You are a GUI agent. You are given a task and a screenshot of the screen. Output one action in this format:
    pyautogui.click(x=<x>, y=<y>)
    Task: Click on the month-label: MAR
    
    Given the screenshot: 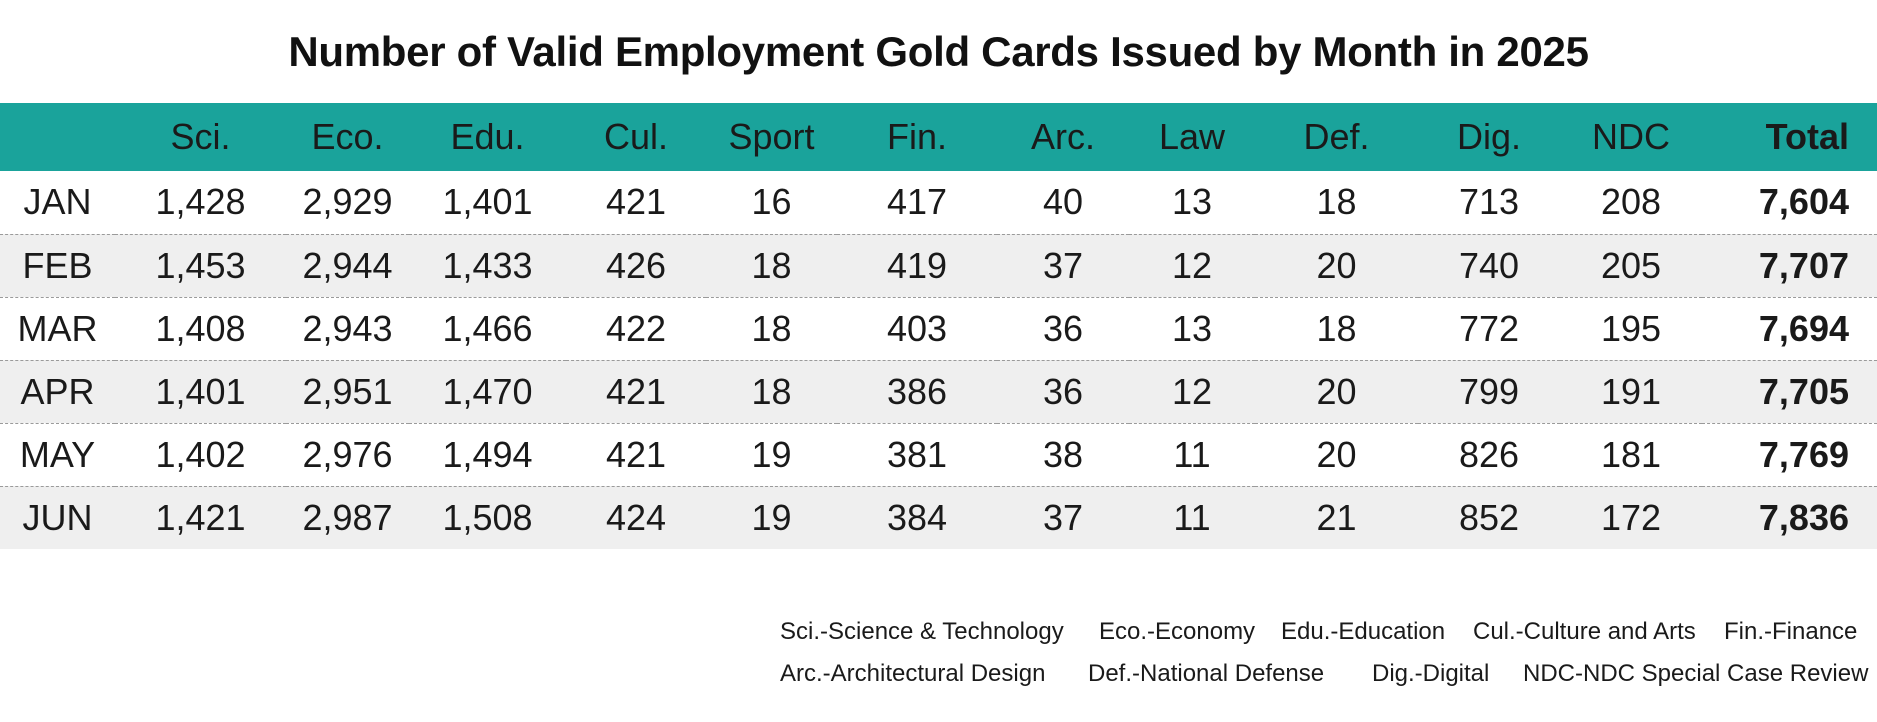 What is the action you would take?
    pyautogui.click(x=57, y=328)
    